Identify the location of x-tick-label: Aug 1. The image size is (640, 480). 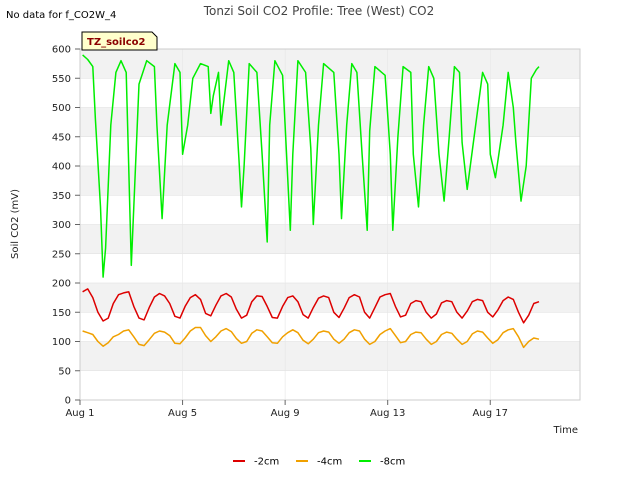
(79, 413).